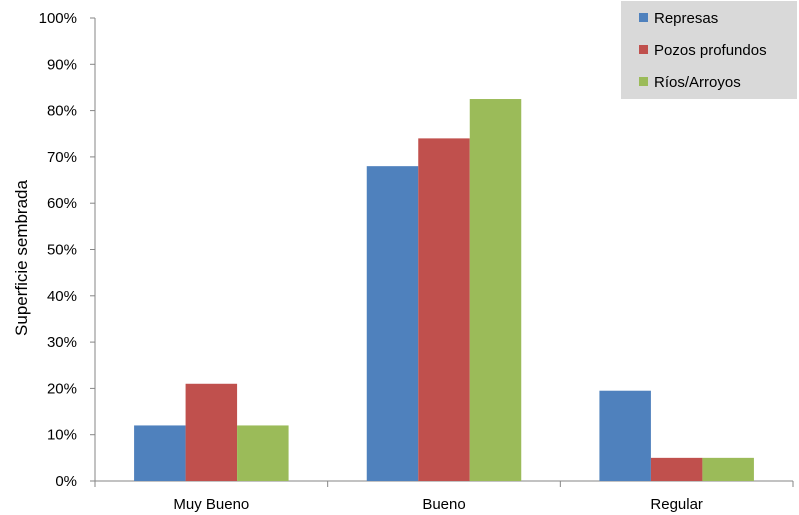  I want to click on y-tick-label: 50%, so click(62, 250).